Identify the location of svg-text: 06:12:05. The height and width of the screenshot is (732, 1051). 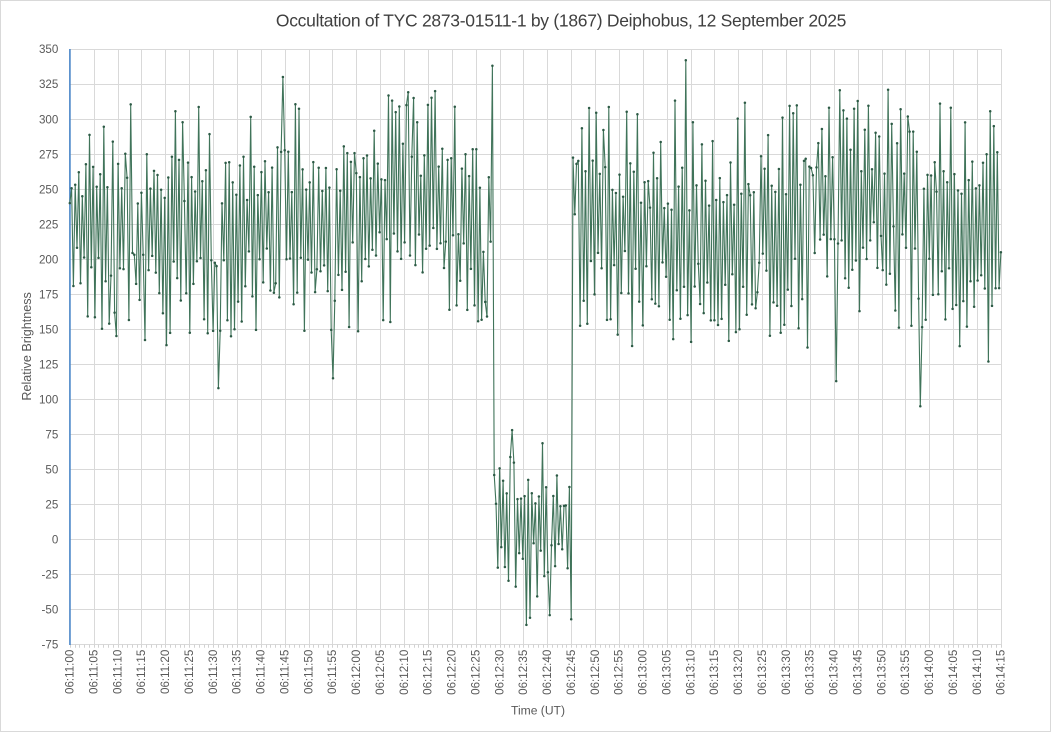
(380, 672).